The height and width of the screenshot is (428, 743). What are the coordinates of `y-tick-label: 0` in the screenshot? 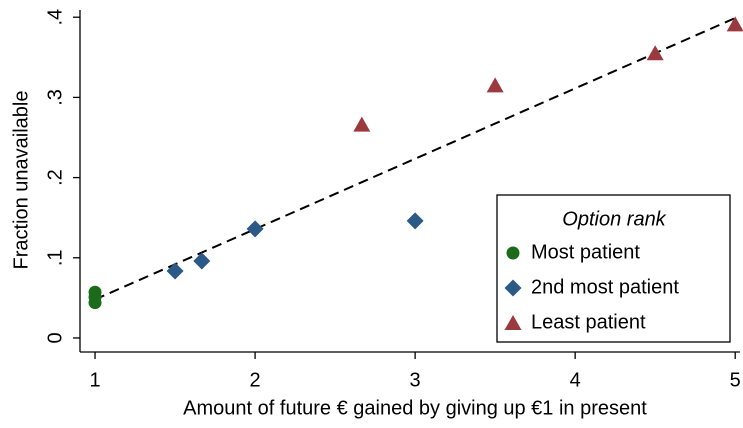 It's located at (55, 337).